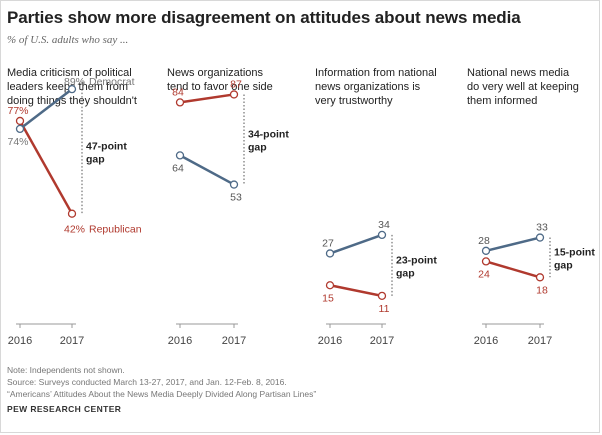 Image resolution: width=602 pixels, height=435 pixels. What do you see at coordinates (106, 146) in the screenshot?
I see `panel-1-gap-label: 47-point` at bounding box center [106, 146].